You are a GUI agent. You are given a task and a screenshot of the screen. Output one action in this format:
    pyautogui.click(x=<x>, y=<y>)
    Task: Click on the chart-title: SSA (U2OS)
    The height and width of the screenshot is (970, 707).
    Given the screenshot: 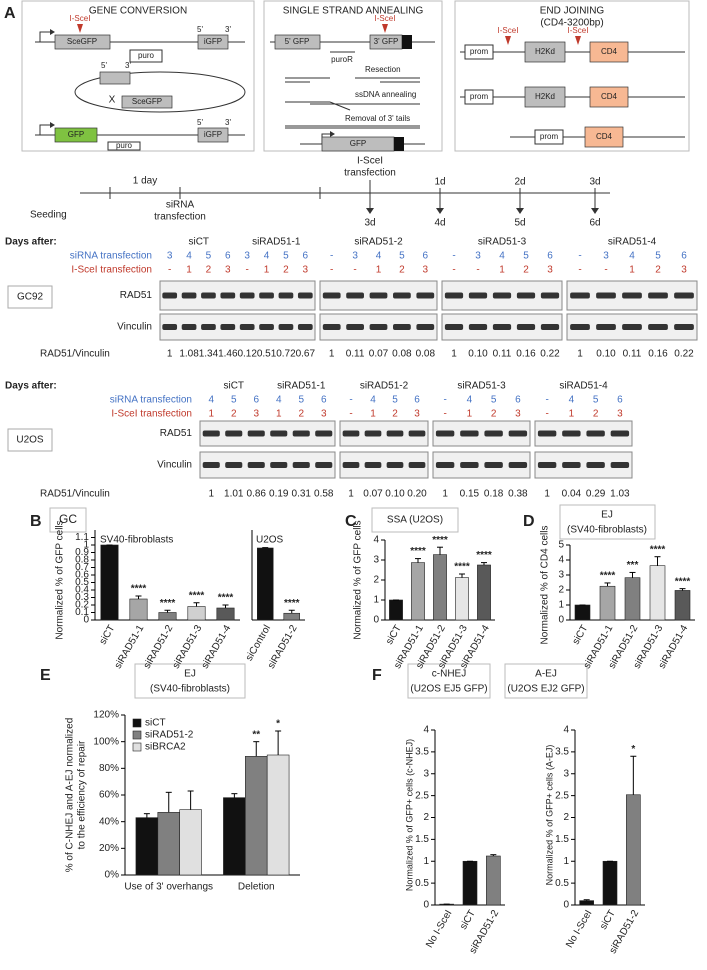 What is the action you would take?
    pyautogui.click(x=415, y=520)
    